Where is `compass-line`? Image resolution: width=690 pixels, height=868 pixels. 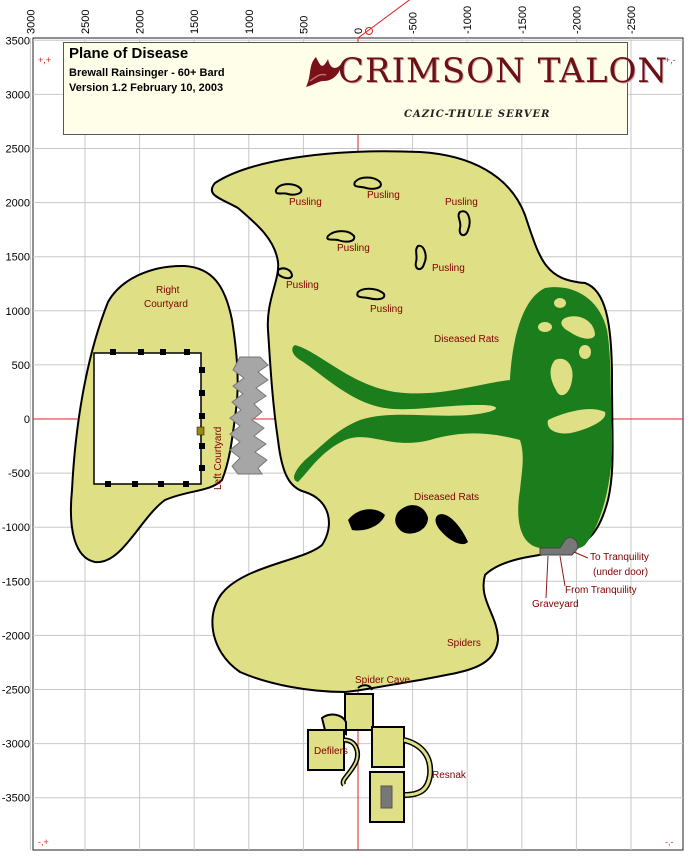 compass-line is located at coordinates (384, 19).